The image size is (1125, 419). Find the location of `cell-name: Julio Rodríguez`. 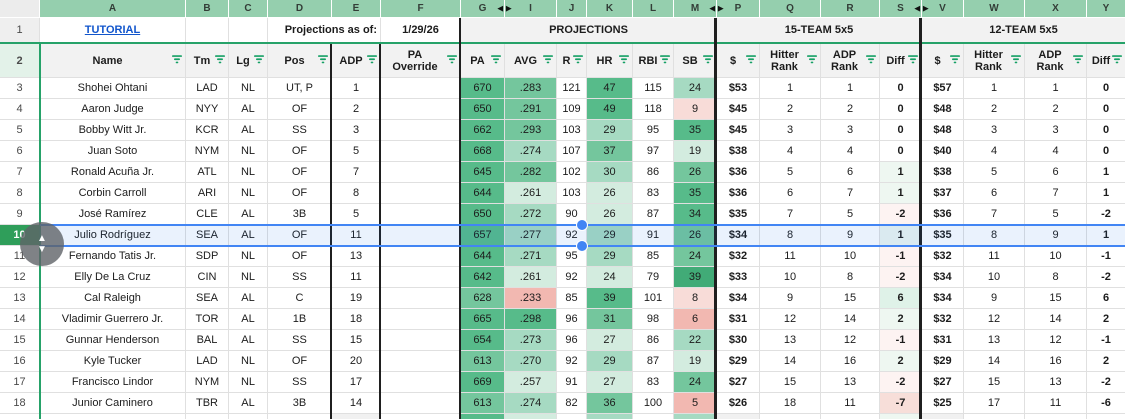

cell-name: Julio Rodríguez is located at coordinates (112, 235).